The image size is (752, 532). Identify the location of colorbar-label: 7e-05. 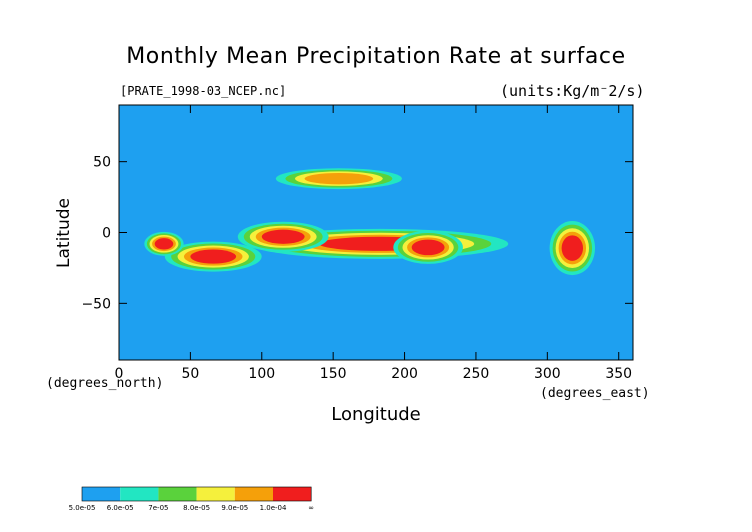
(158, 508).